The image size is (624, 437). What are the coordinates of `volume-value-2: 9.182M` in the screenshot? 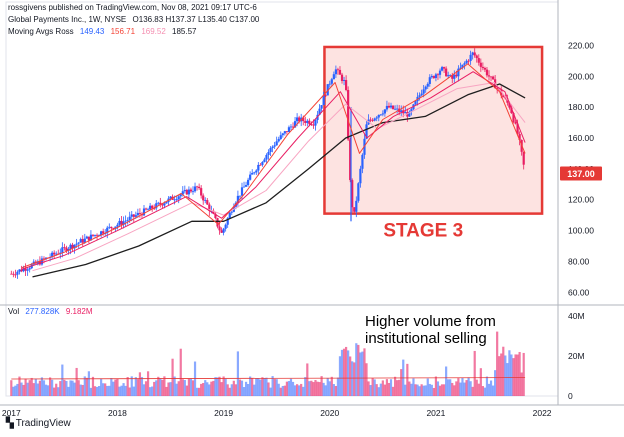 It's located at (79, 311).